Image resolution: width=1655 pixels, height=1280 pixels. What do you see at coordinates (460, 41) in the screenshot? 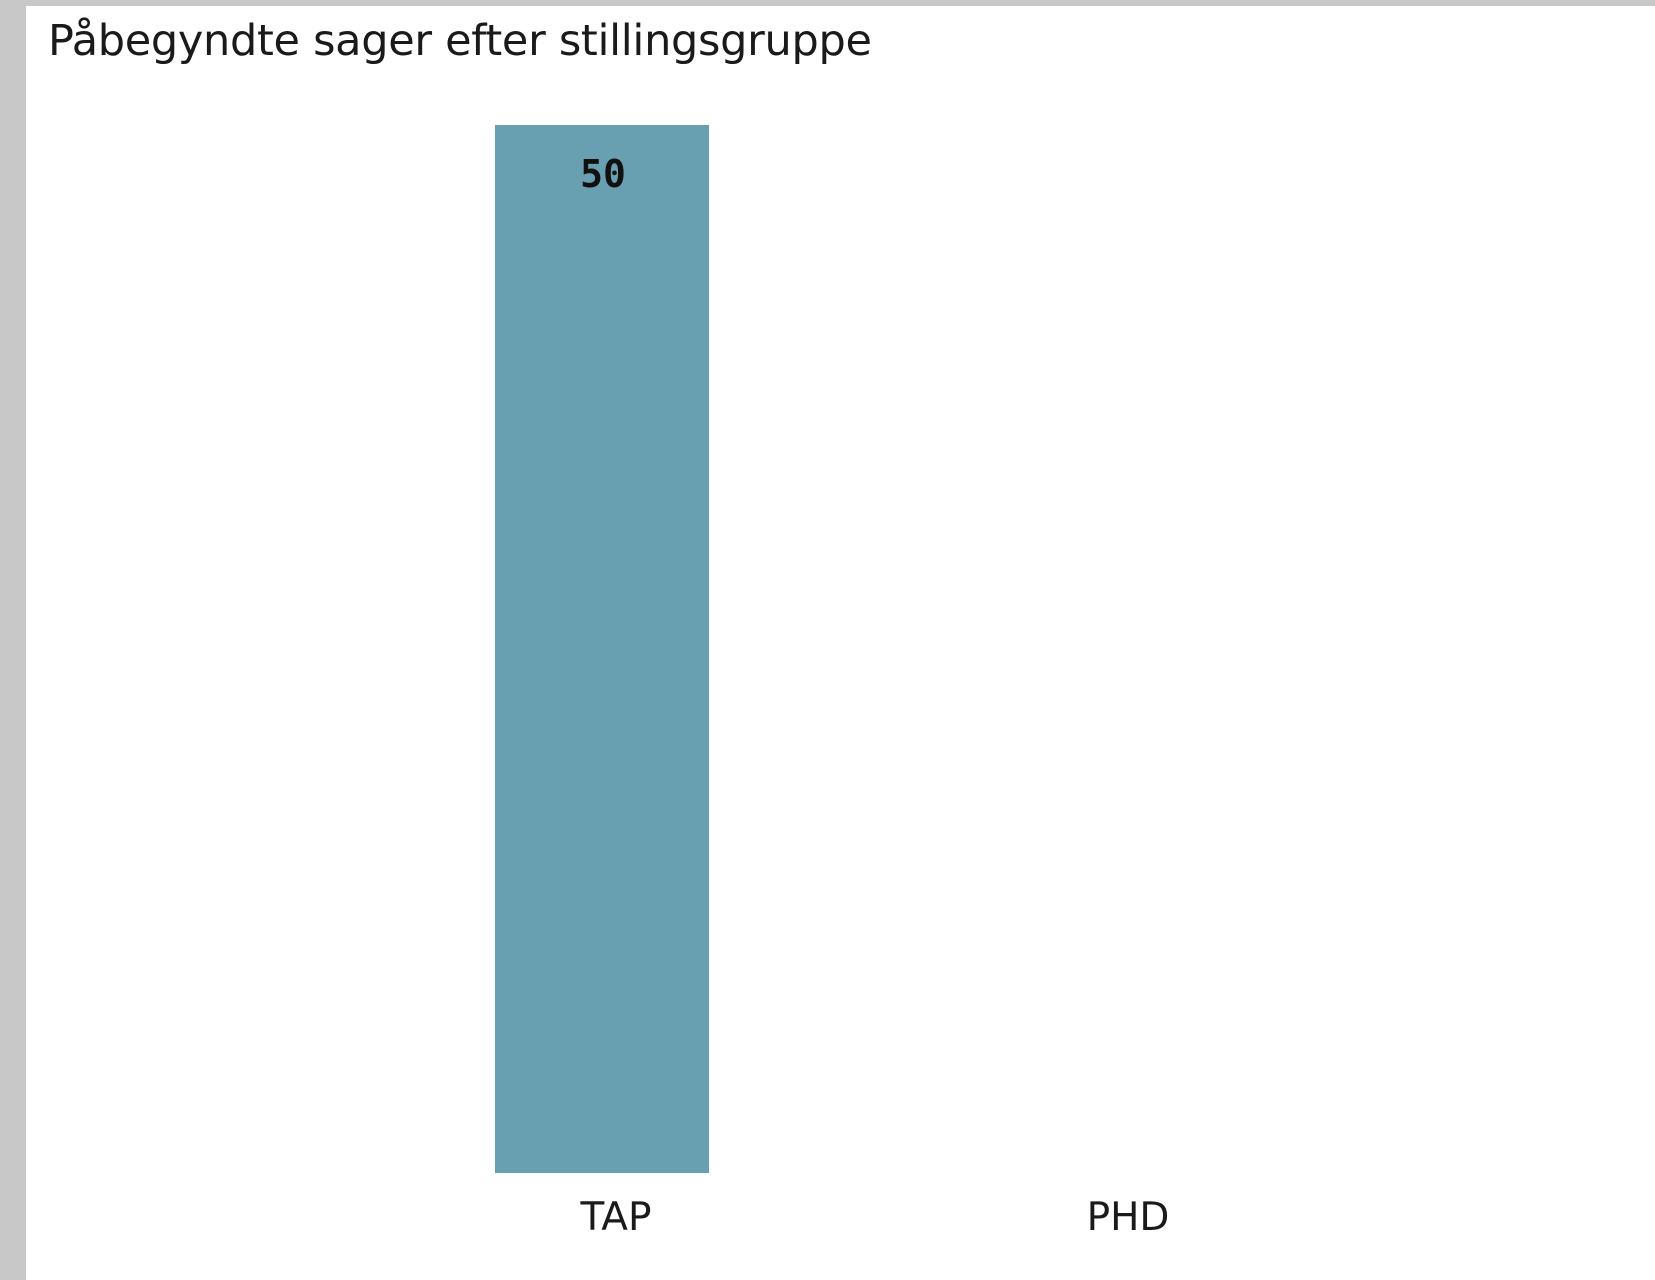
I see `chart-title: Påbegyndte sager efter stillingsgruppe` at bounding box center [460, 41].